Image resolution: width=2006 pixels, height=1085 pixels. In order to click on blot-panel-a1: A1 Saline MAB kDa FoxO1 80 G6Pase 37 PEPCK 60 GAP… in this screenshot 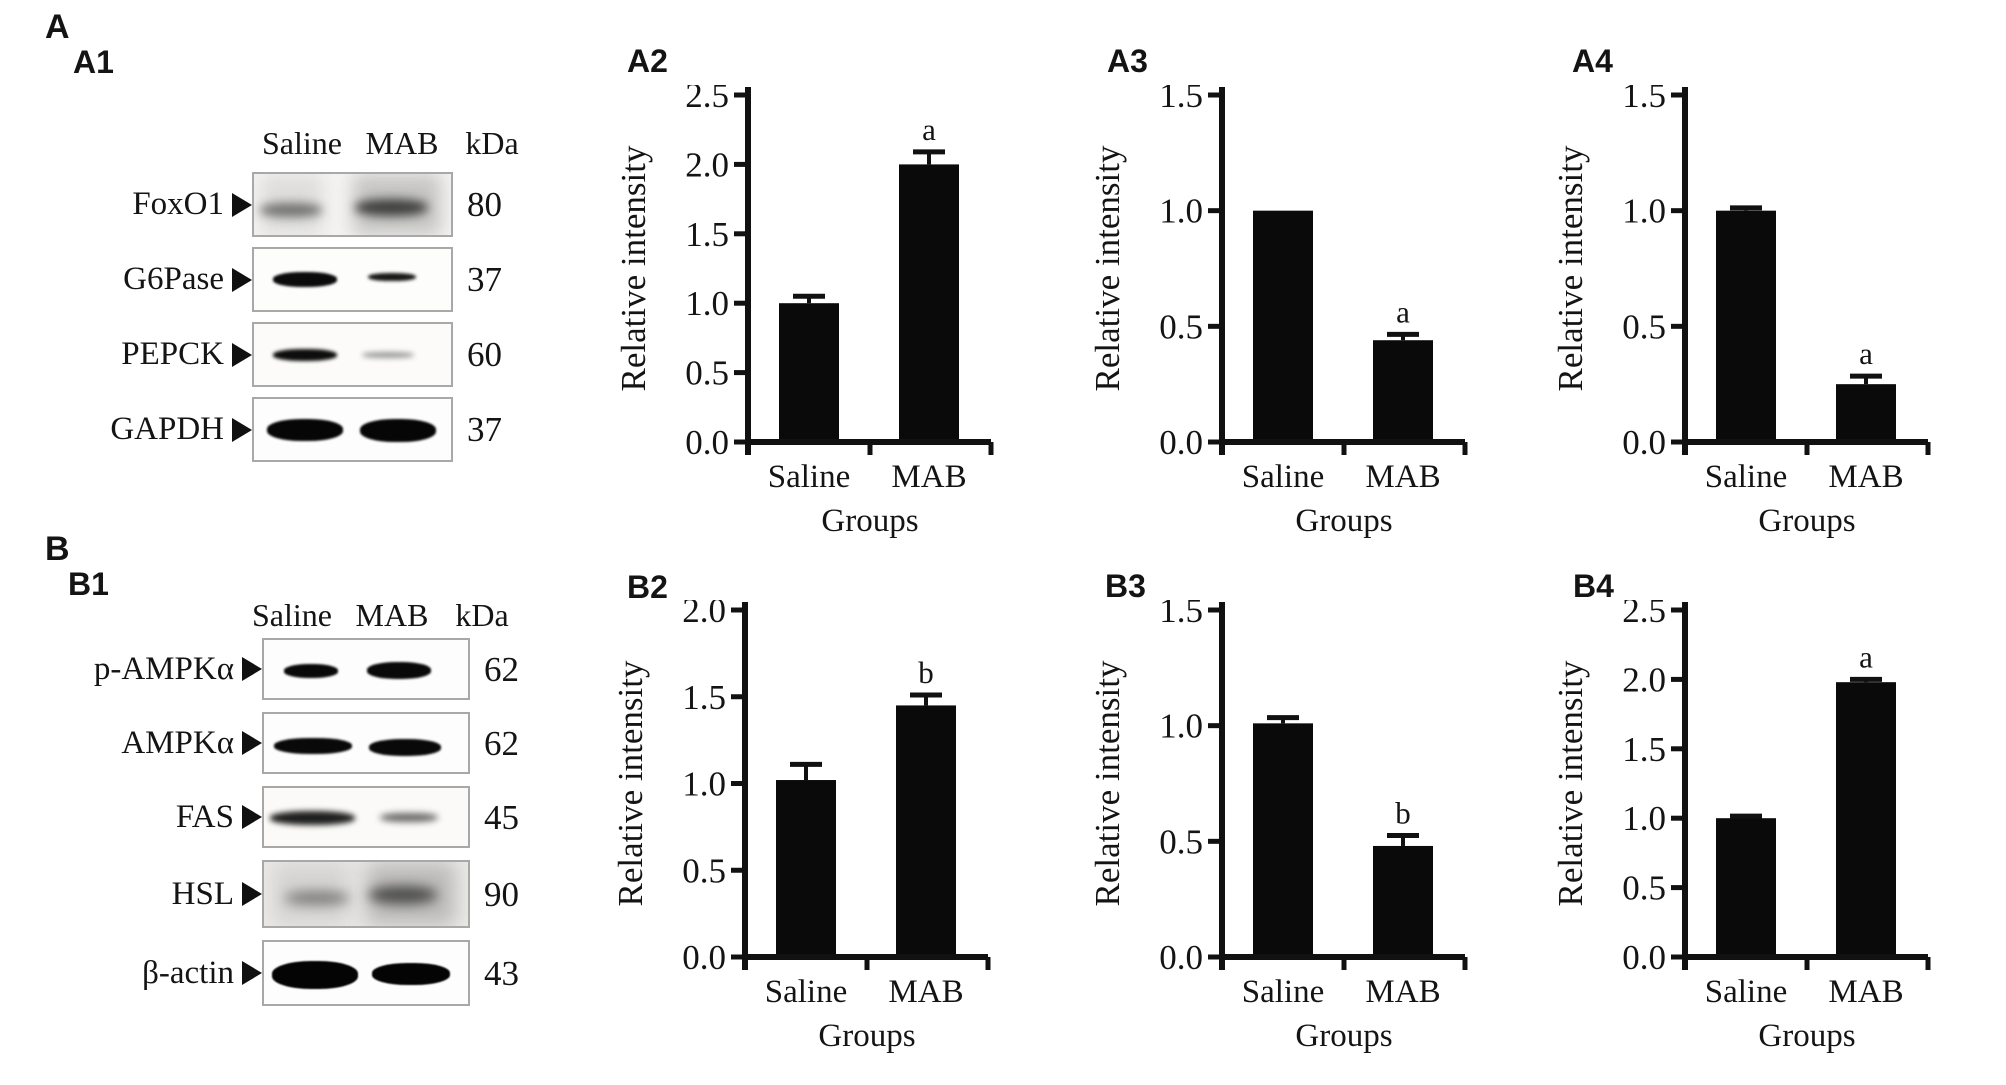, I will do `click(284, 254)`.